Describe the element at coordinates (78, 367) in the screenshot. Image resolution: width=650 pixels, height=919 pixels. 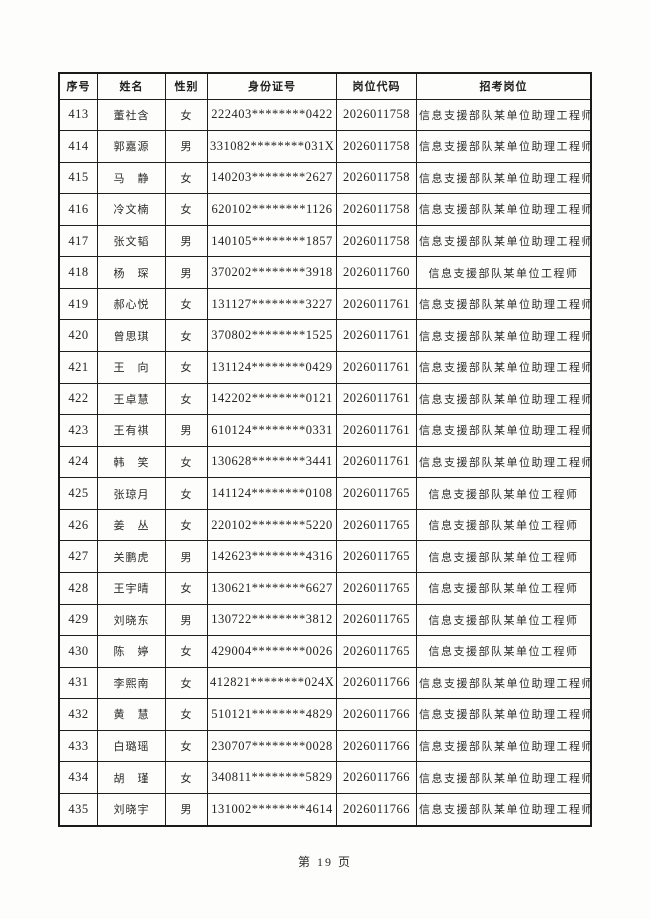
I see `table-cell: 421` at that location.